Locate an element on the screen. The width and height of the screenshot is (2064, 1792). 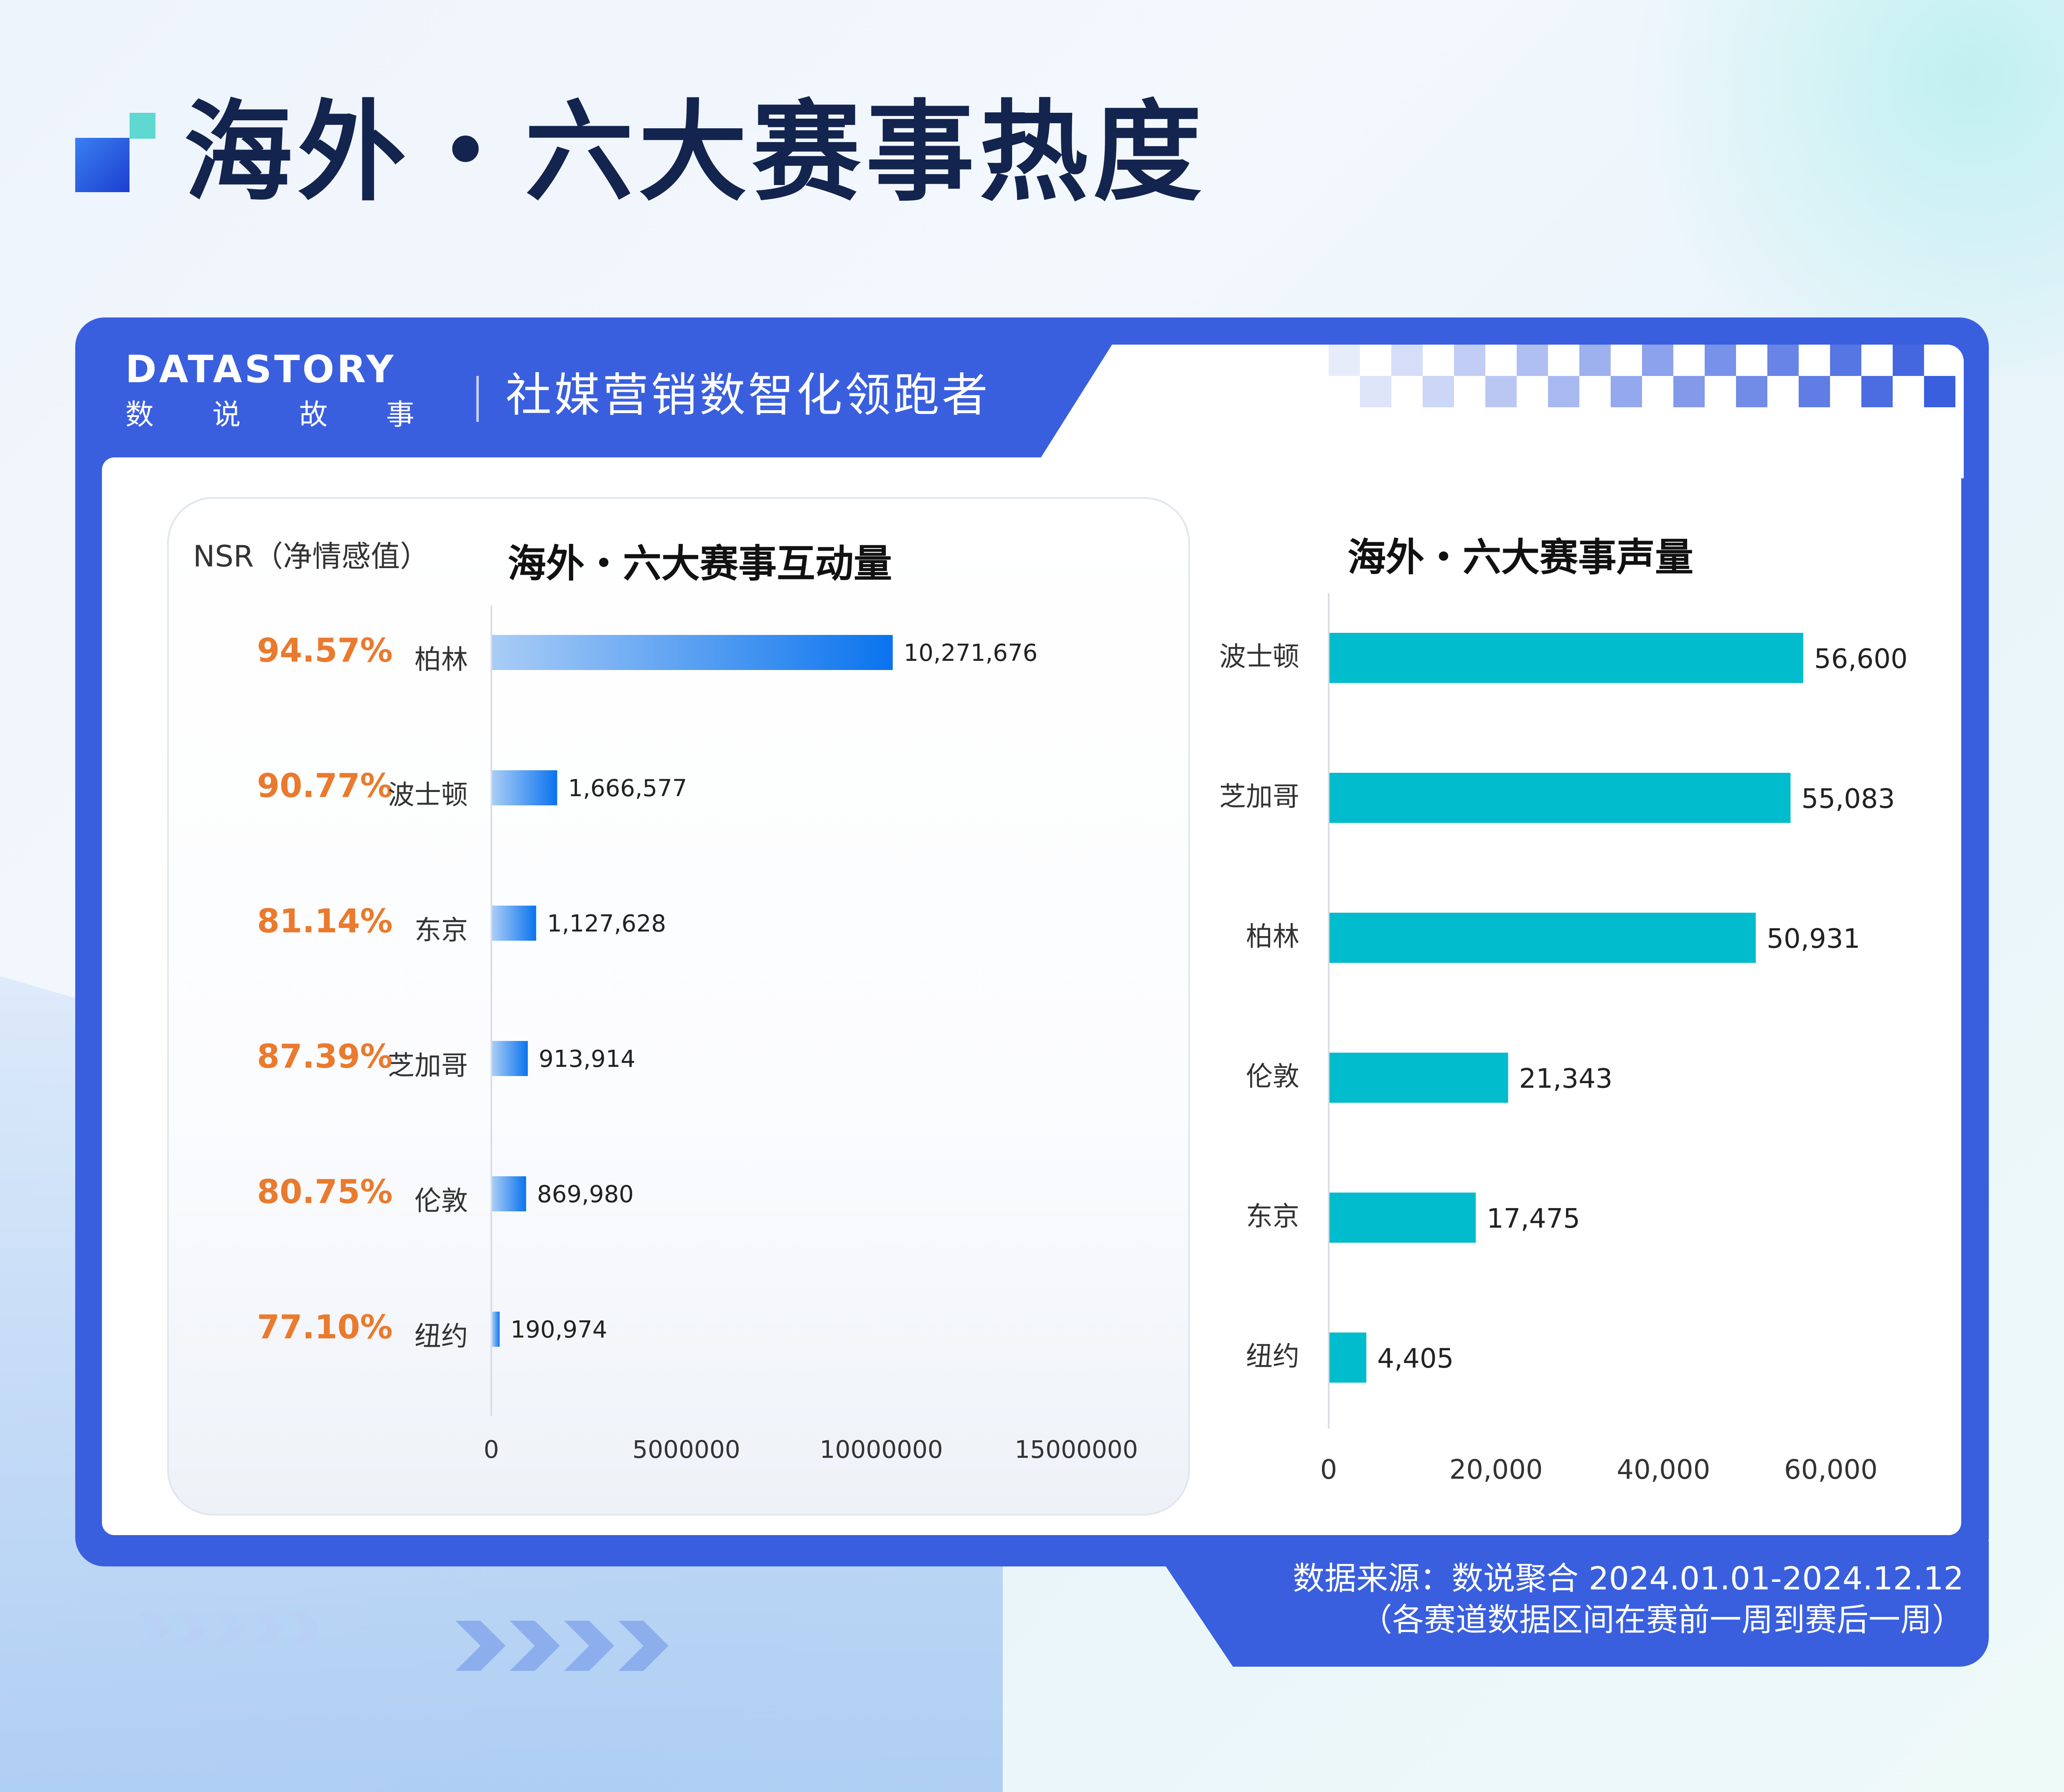
volume-value-label: 17,475 is located at coordinates (1533, 1218).